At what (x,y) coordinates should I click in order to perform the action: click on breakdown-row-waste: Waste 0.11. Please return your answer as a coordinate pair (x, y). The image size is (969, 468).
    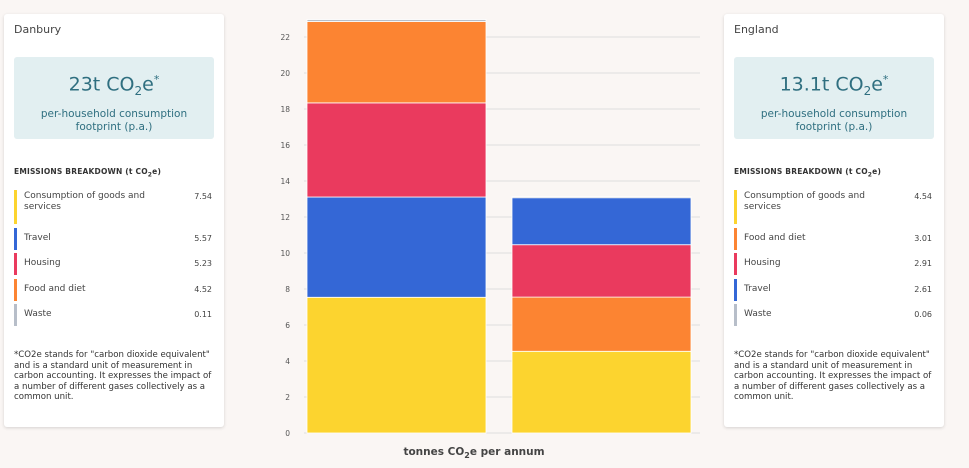
    Looking at the image, I should click on (113, 315).